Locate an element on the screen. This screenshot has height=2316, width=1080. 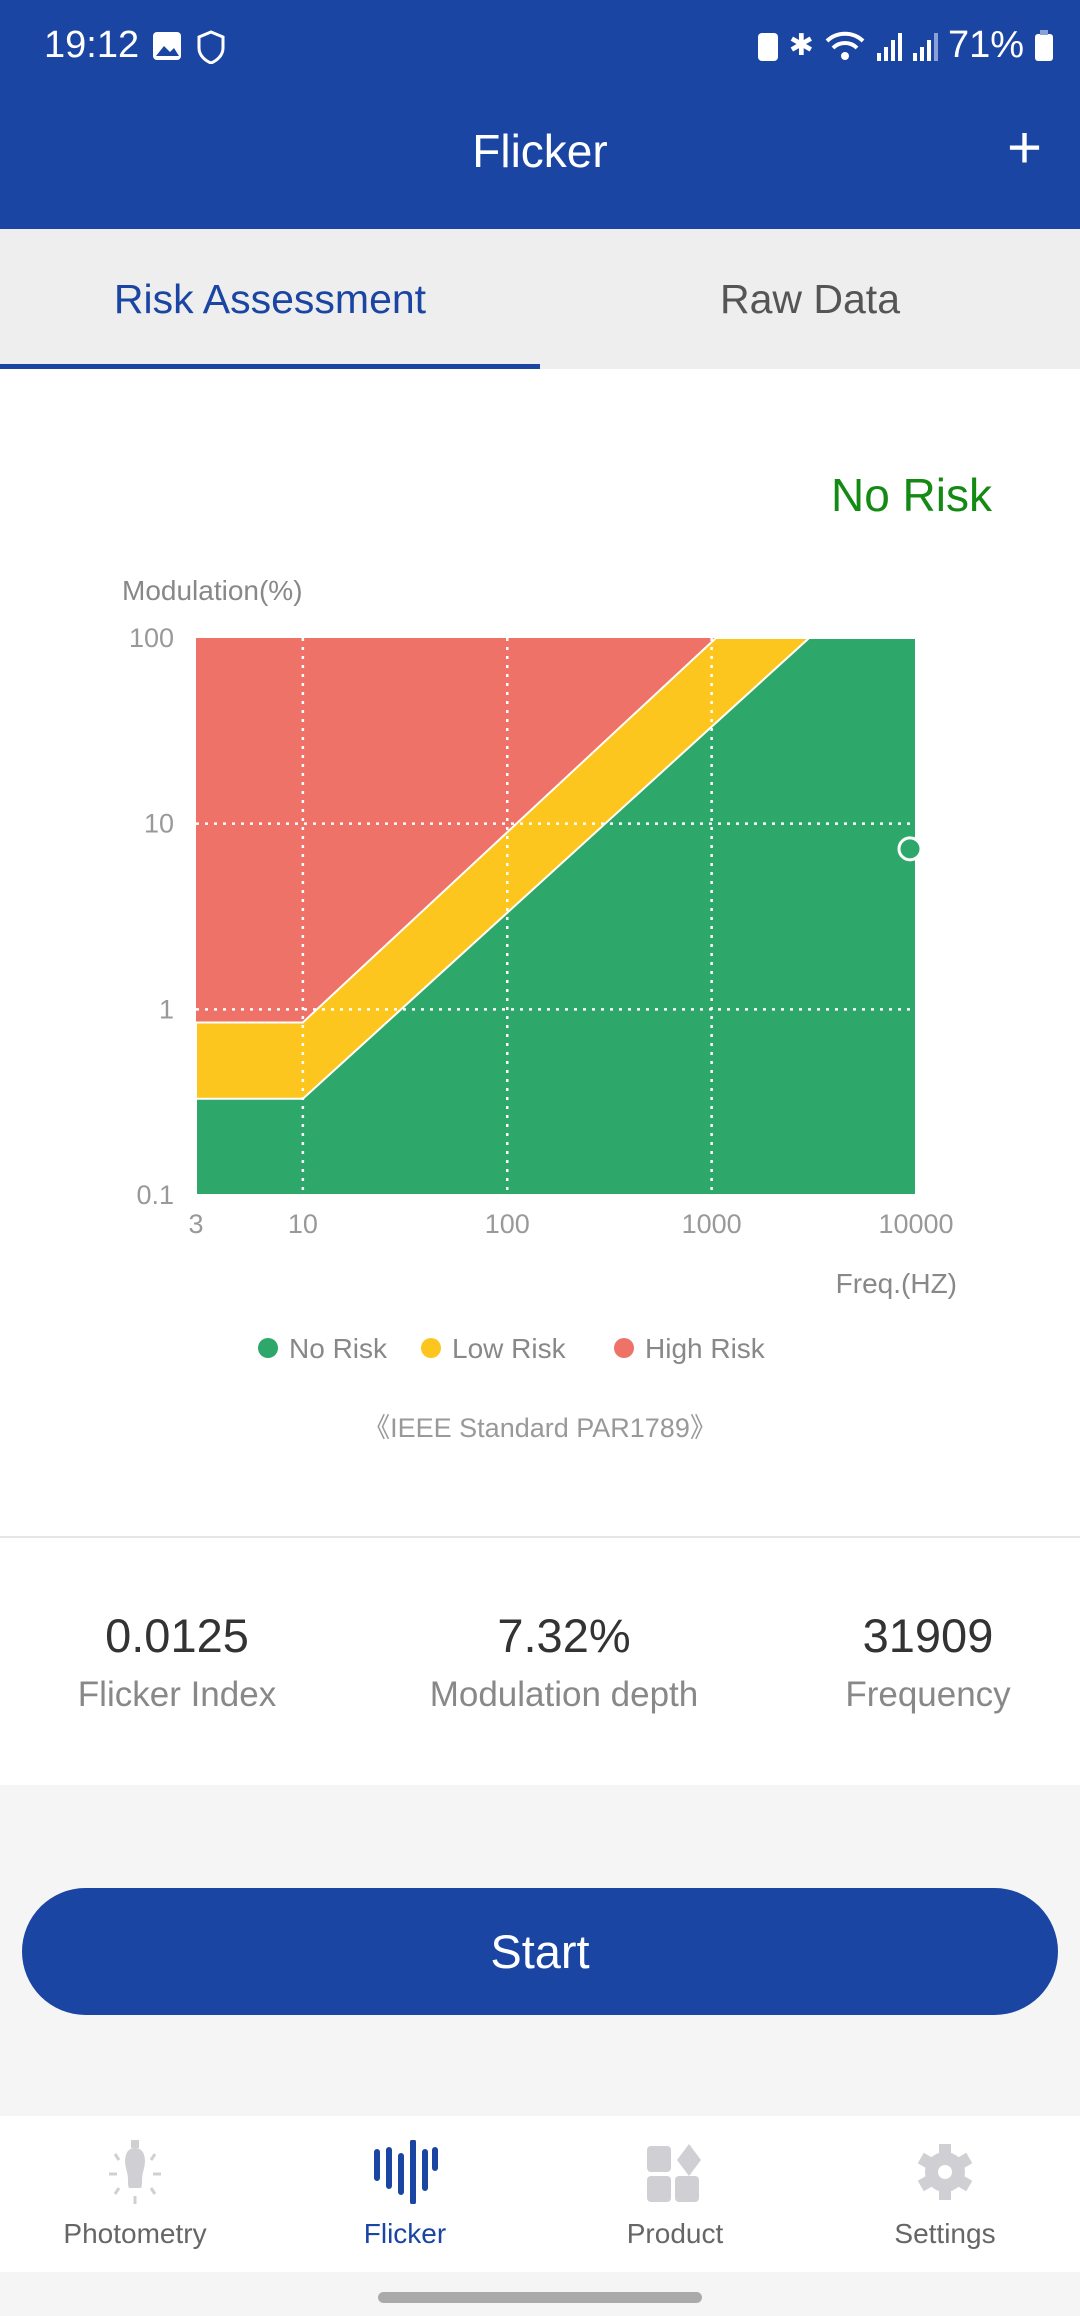
status-left-icons is located at coordinates (189, 47).